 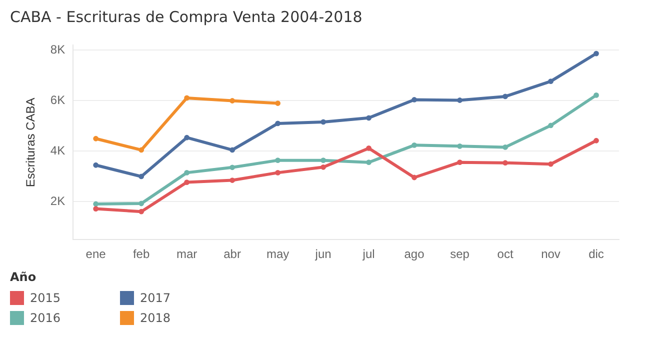 What do you see at coordinates (505, 254) in the screenshot?
I see `x-tick-label: oct` at bounding box center [505, 254].